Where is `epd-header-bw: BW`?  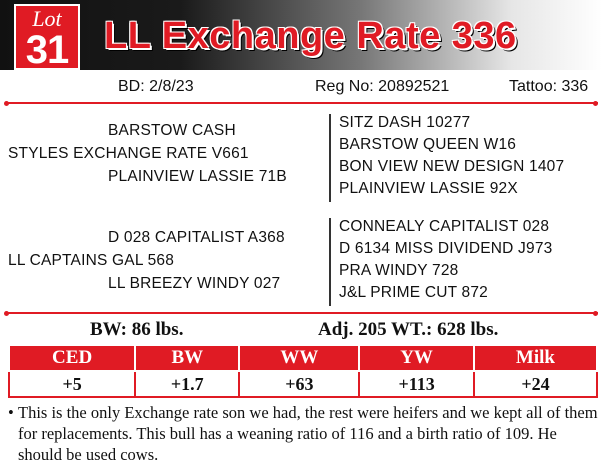
epd-header-bw: BW is located at coordinates (187, 358).